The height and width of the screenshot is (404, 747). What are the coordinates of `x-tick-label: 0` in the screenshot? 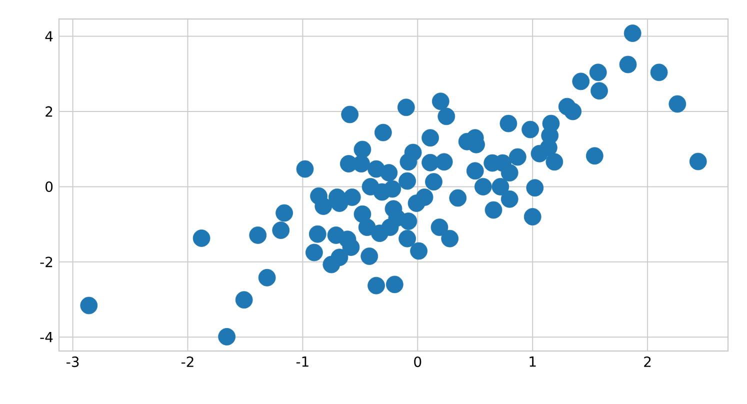 It's located at (418, 362).